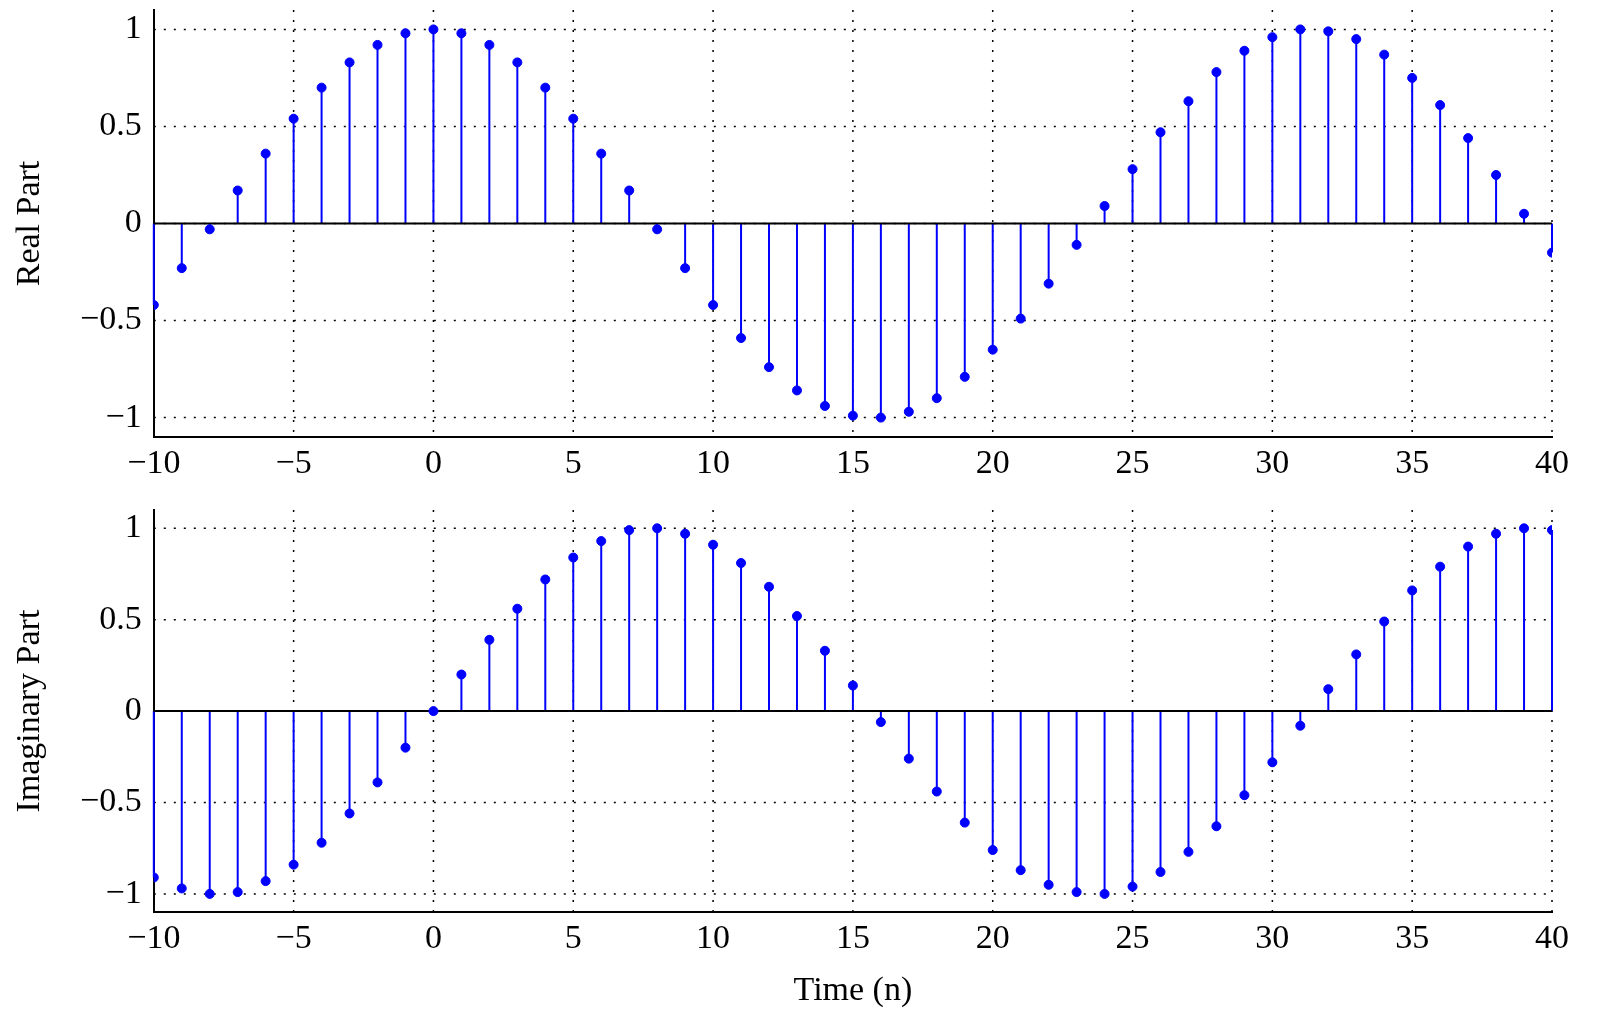 This screenshot has width=1602, height=1016. What do you see at coordinates (28, 223) in the screenshot?
I see `y-axis-title: Real Part` at bounding box center [28, 223].